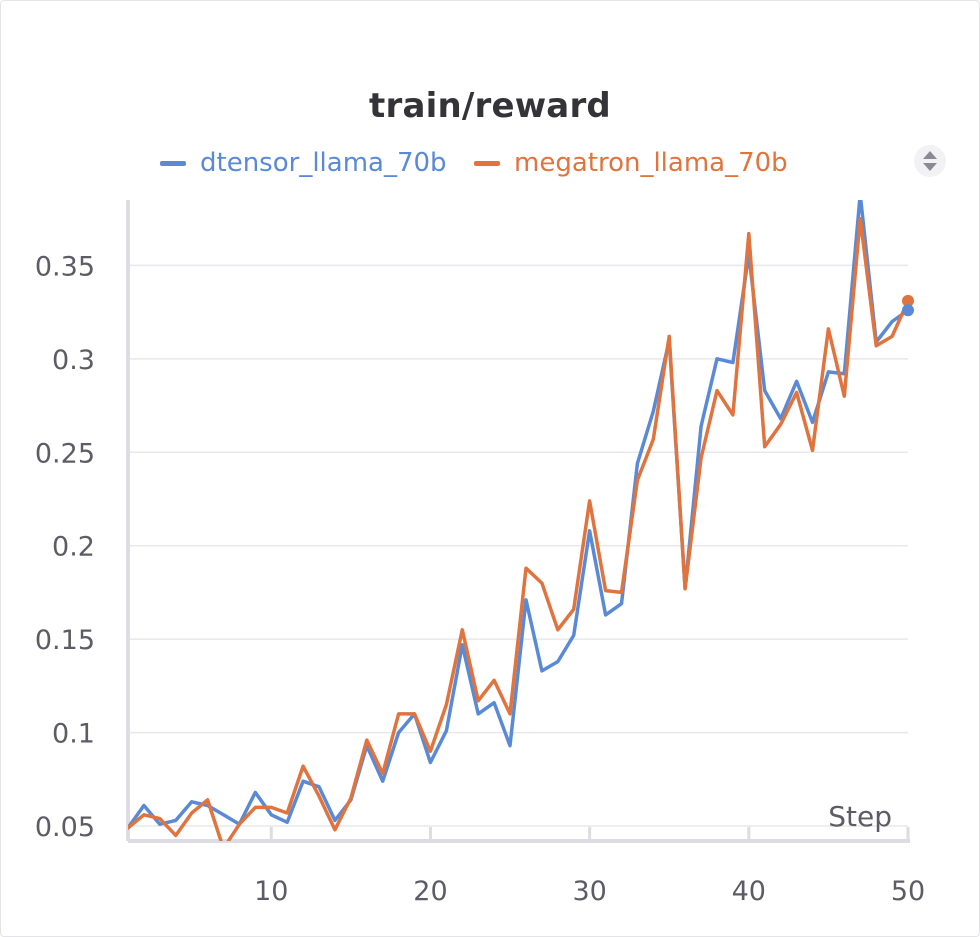 The width and height of the screenshot is (980, 937). I want to click on chart-title: train/reward, so click(490, 106).